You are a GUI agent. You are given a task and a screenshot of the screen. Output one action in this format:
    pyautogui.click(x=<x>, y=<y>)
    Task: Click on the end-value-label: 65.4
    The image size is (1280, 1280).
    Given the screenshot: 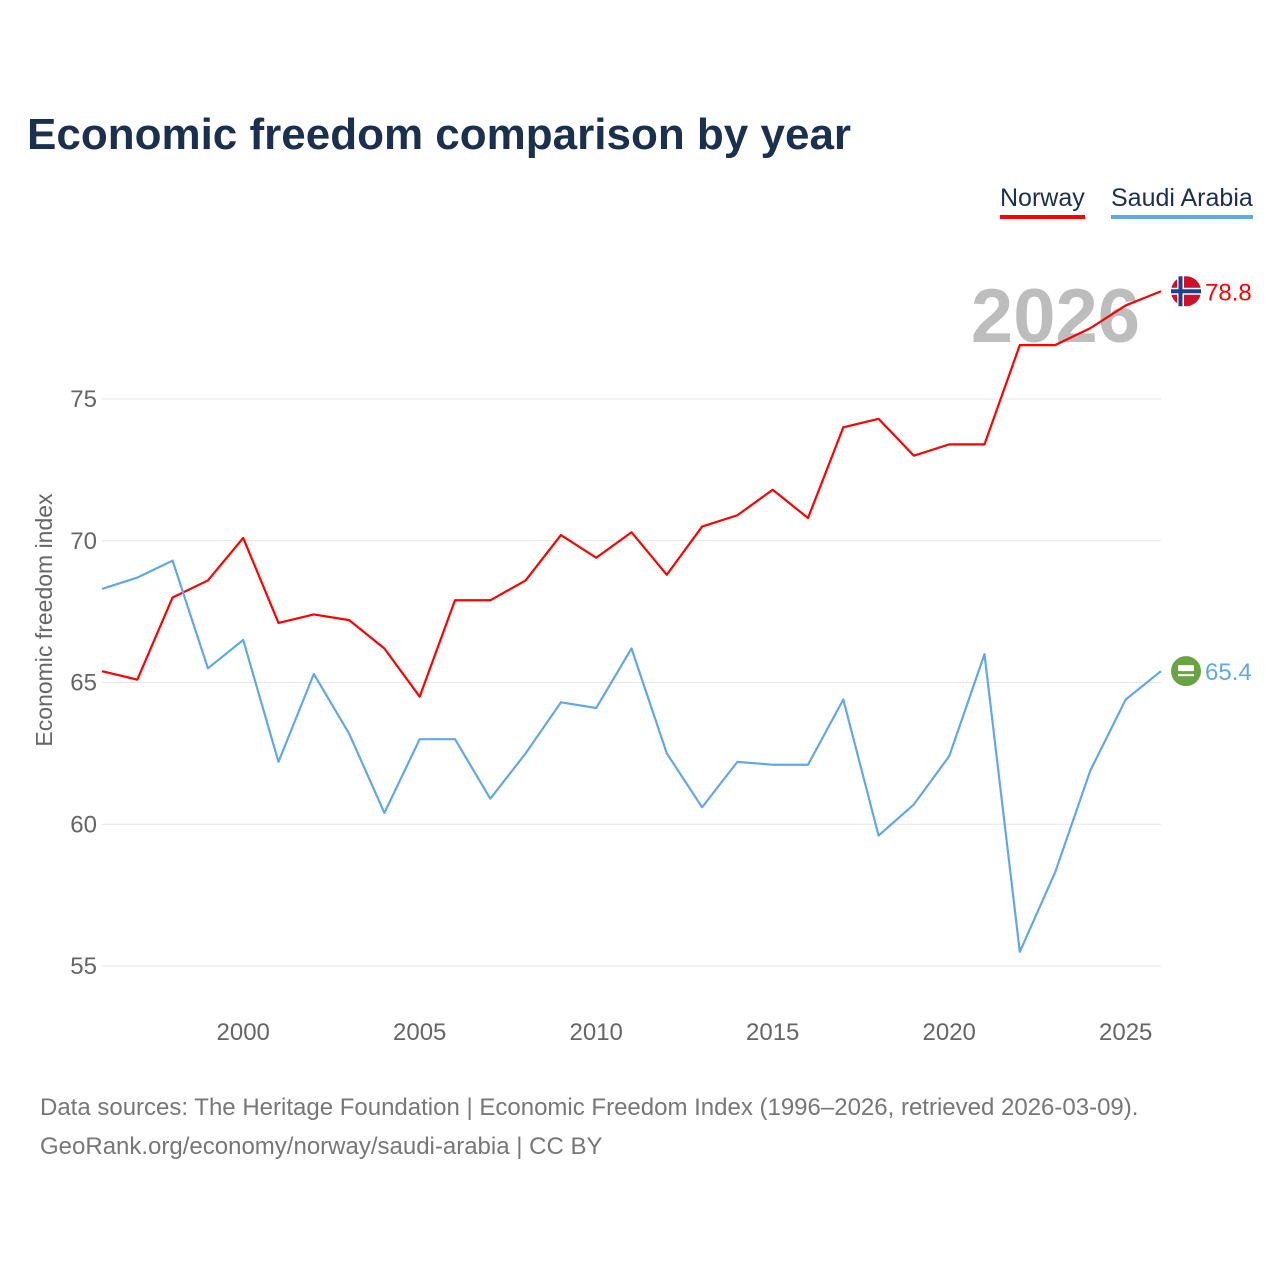 What is the action you would take?
    pyautogui.click(x=1228, y=672)
    